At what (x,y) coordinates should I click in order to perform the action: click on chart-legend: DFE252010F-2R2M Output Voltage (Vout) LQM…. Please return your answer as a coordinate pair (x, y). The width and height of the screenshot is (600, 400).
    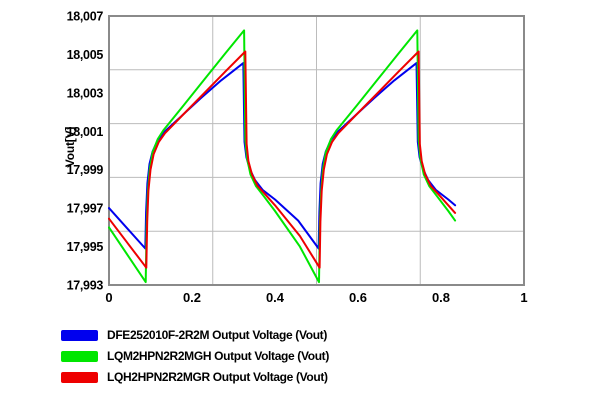
    Looking at the image, I should click on (195, 356).